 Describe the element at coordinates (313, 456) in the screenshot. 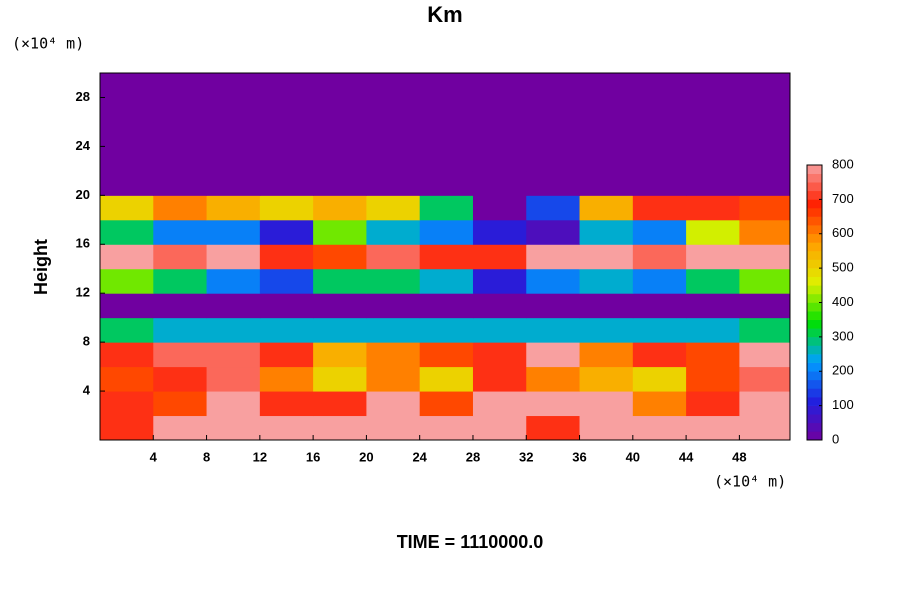

I see `x-tick-label: 16` at that location.